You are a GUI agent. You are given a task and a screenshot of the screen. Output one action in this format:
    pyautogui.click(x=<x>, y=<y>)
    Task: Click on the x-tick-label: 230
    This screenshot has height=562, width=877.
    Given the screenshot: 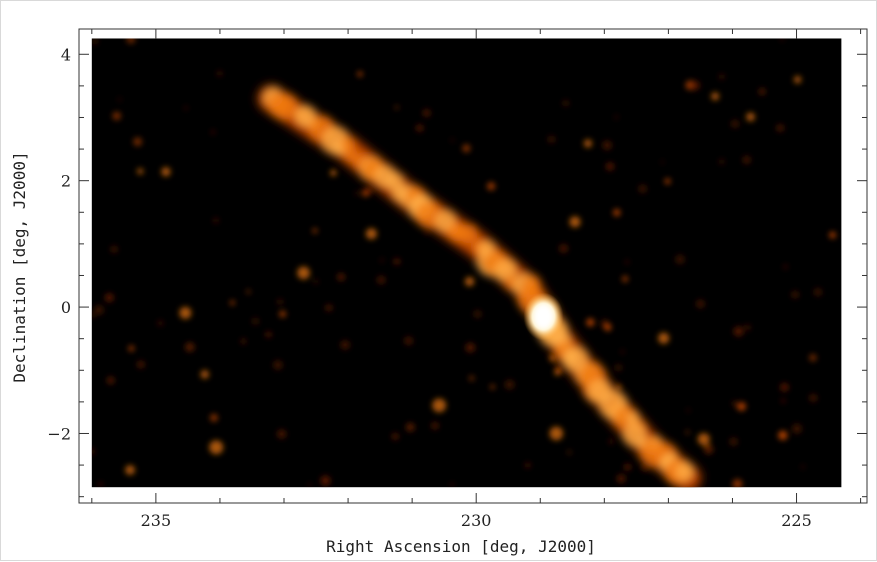 What is the action you would take?
    pyautogui.click(x=476, y=520)
    